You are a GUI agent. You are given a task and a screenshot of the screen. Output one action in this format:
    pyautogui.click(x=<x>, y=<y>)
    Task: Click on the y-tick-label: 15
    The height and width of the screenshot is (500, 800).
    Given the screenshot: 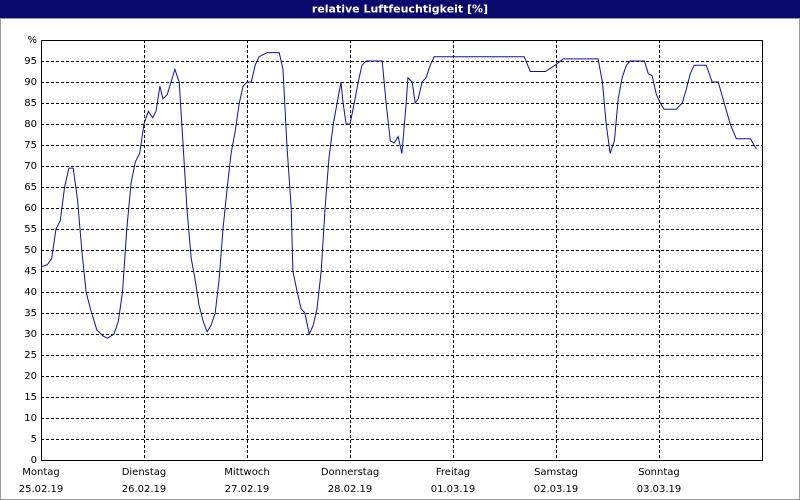 What is the action you would take?
    pyautogui.click(x=30, y=397)
    